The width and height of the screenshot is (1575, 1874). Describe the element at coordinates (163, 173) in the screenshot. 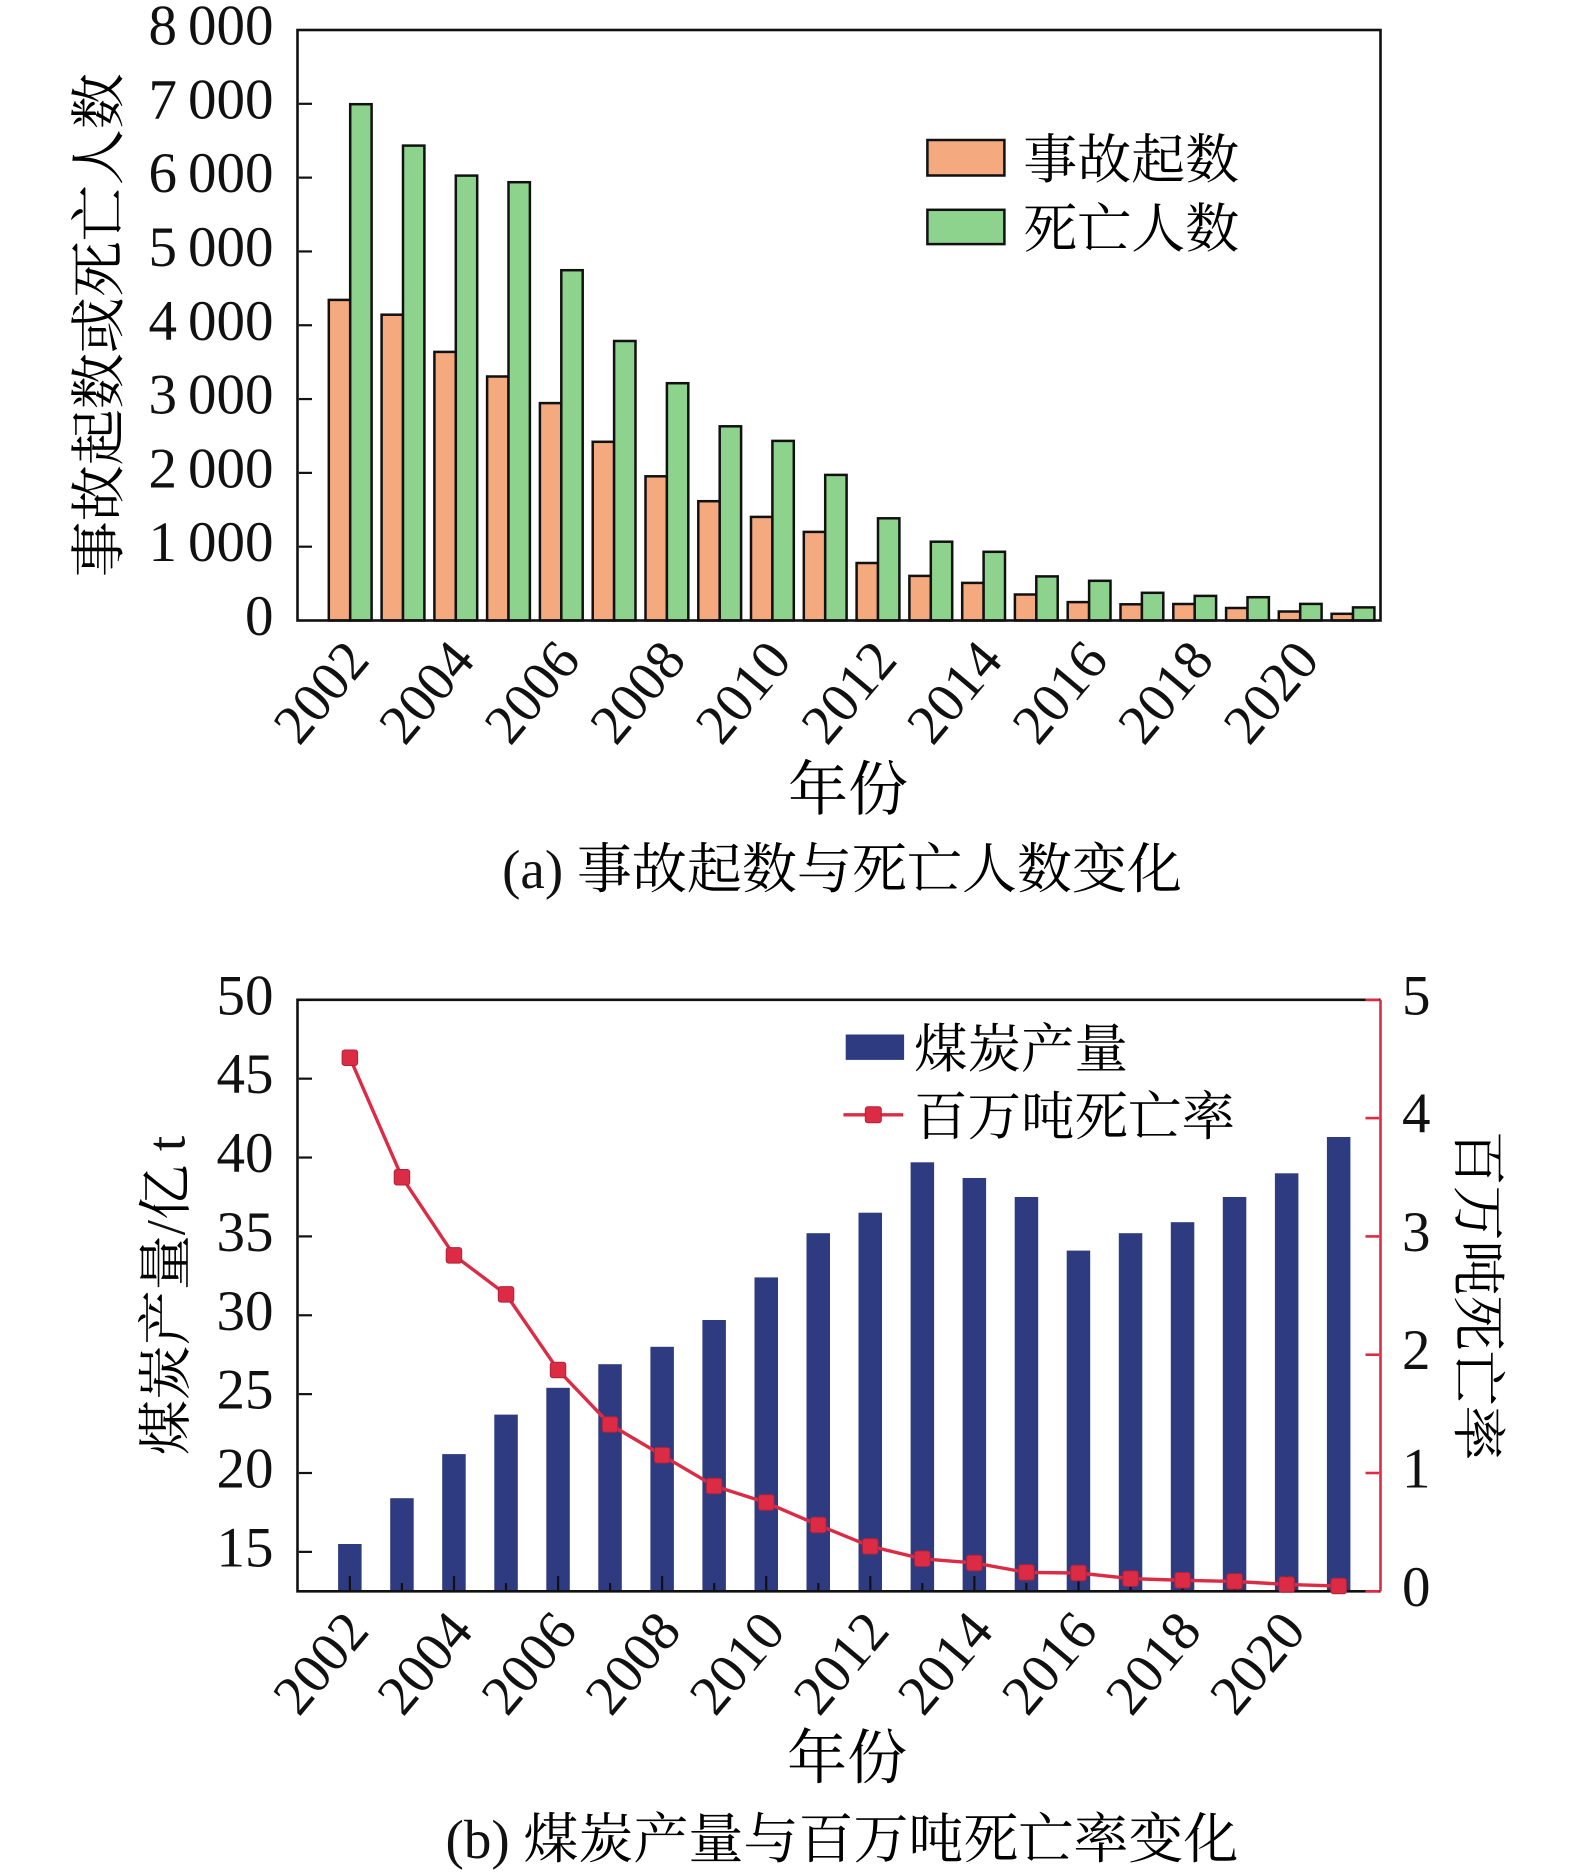

I see `svg-text: 6` at that location.